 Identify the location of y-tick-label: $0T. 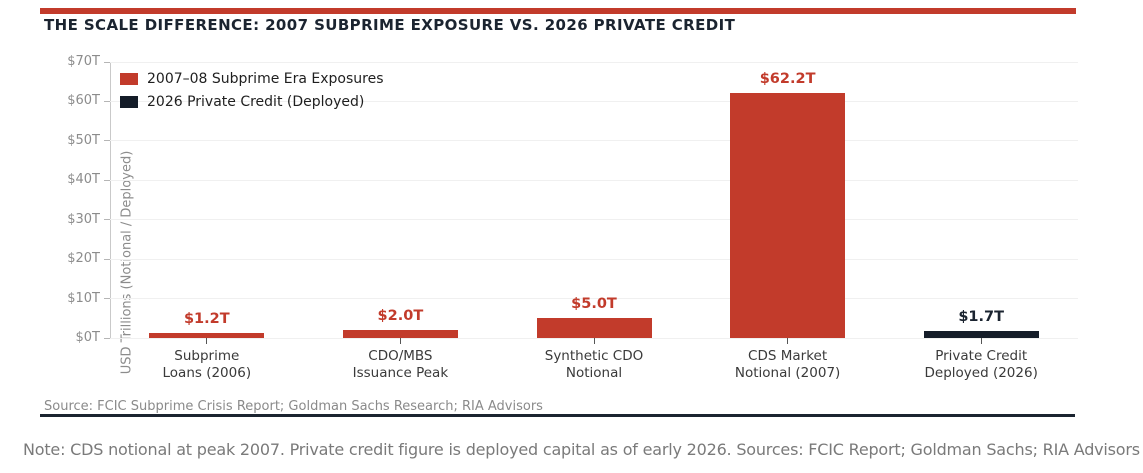
(87, 337).